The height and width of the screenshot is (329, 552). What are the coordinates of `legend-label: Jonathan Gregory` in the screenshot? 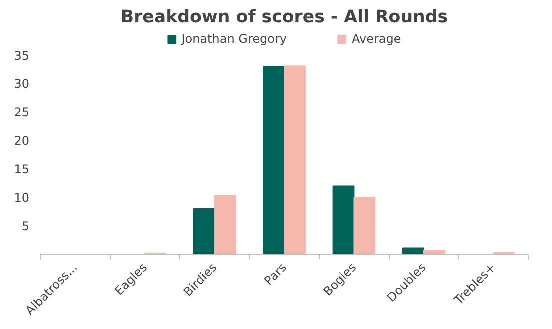 It's located at (234, 39).